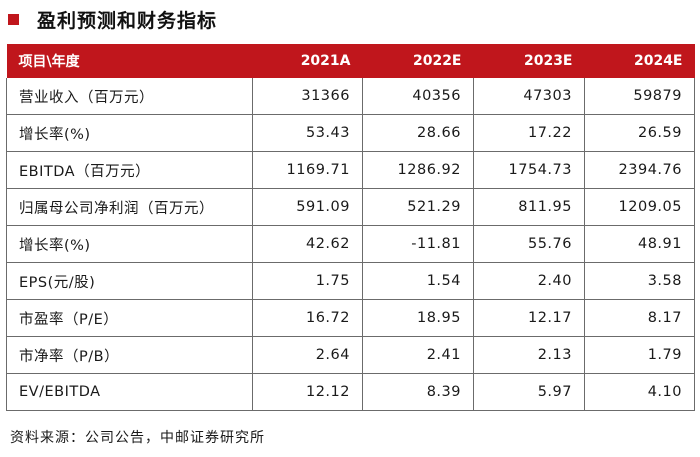 The width and height of the screenshot is (700, 457). Describe the element at coordinates (639, 244) in the screenshot. I see `value-cell: 48.91` at that location.